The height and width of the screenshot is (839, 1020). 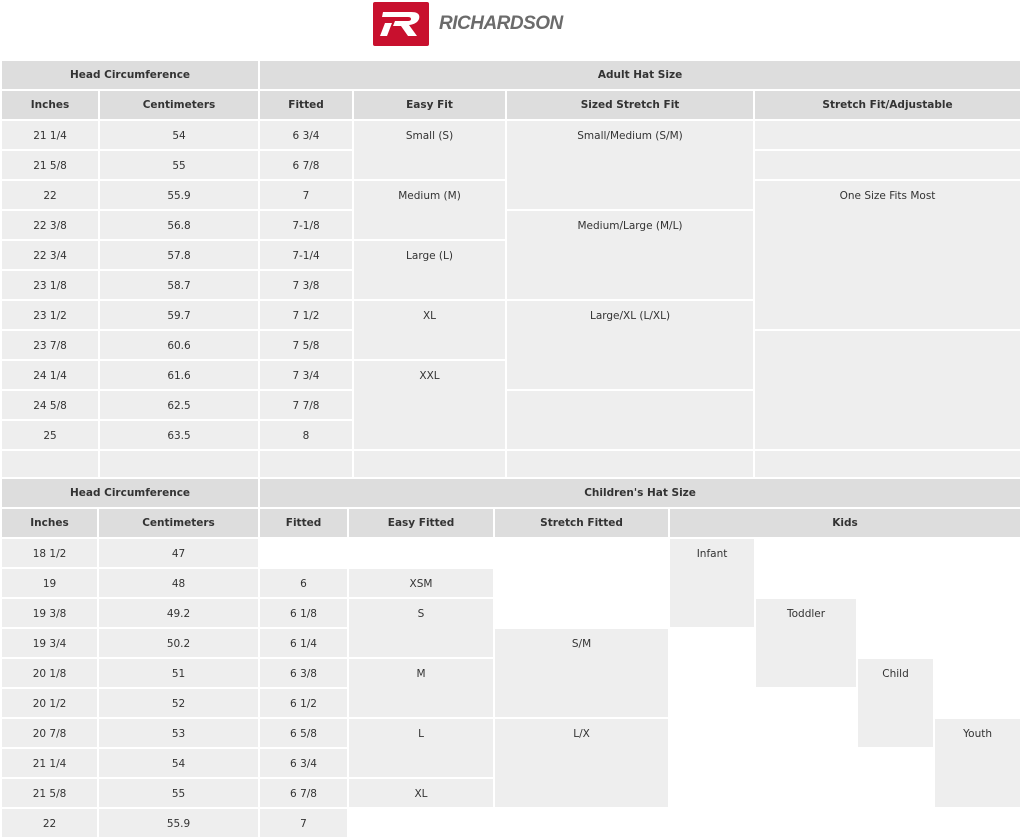 What do you see at coordinates (304, 793) in the screenshot?
I see `fitted-cell: 6 7/8` at bounding box center [304, 793].